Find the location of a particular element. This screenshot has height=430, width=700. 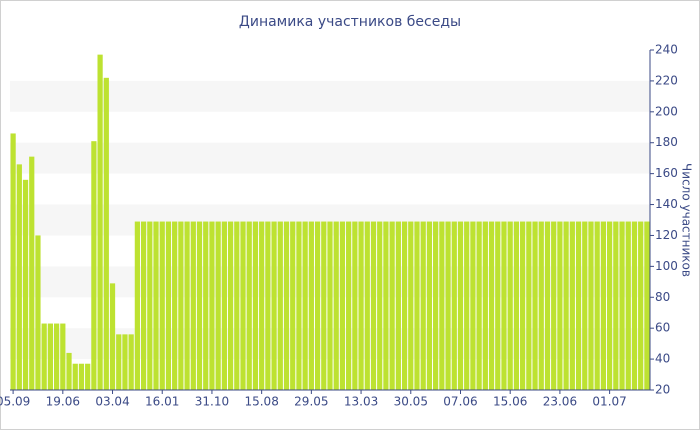

x-tick-label: 15.06 is located at coordinates (510, 402).